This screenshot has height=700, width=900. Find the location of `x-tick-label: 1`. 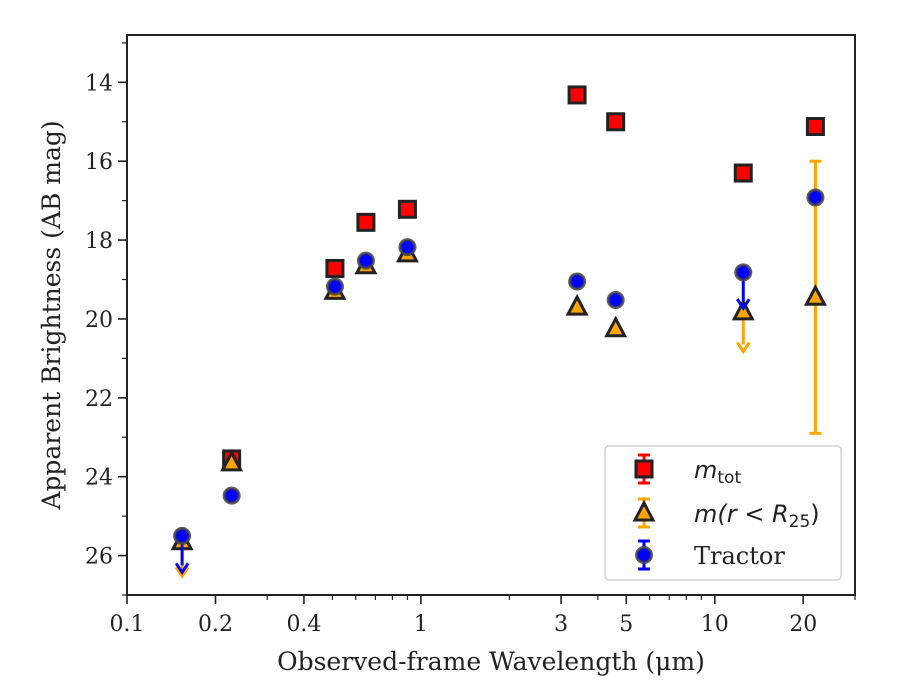

x-tick-label: 1 is located at coordinates (421, 624).